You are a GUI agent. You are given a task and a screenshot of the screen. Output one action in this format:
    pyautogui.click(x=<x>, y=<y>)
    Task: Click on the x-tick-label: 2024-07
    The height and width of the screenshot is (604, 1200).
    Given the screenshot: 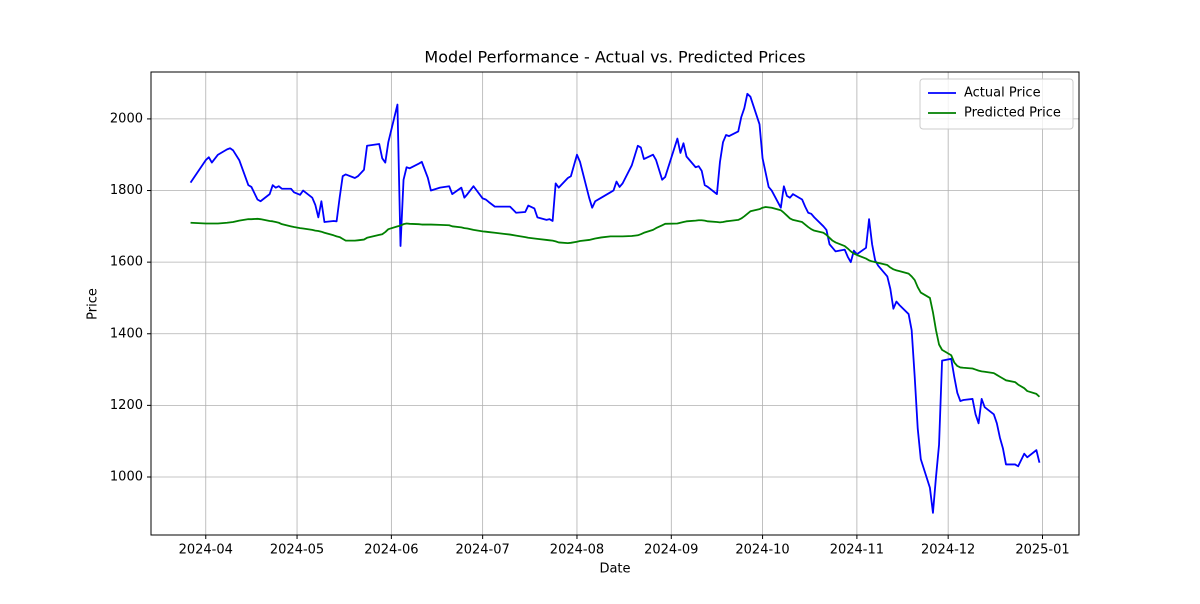 What is the action you would take?
    pyautogui.click(x=482, y=550)
    